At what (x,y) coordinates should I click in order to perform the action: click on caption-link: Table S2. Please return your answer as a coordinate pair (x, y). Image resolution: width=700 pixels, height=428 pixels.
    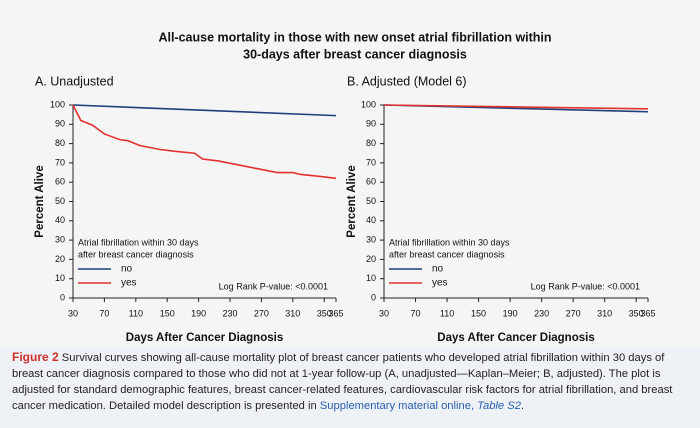
    Looking at the image, I should click on (499, 406).